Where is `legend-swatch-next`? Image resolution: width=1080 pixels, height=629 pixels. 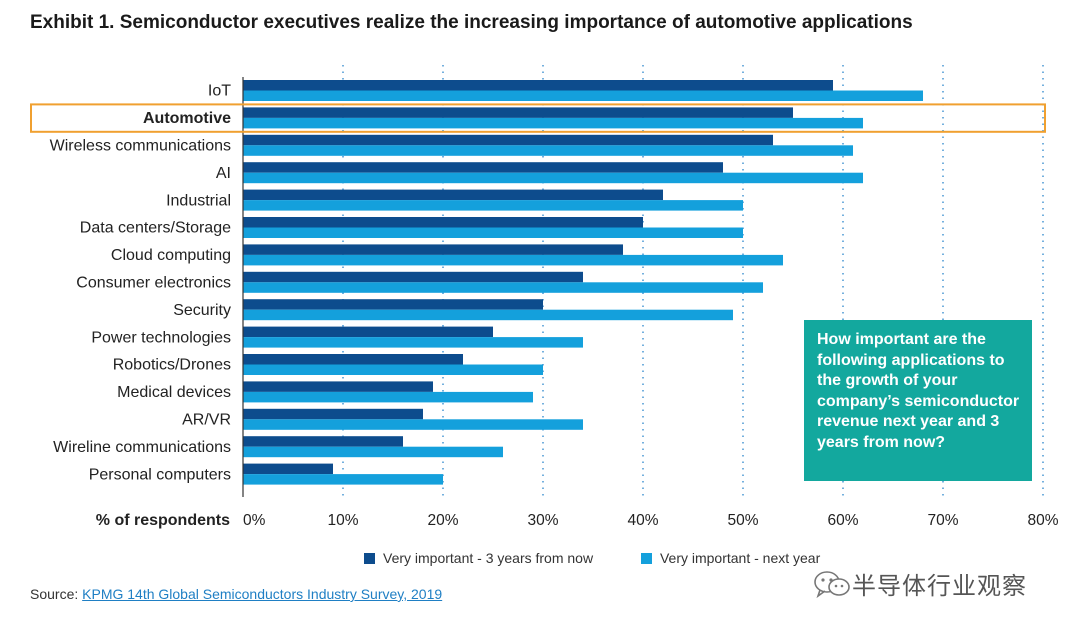
legend-swatch-next is located at coordinates (646, 558).